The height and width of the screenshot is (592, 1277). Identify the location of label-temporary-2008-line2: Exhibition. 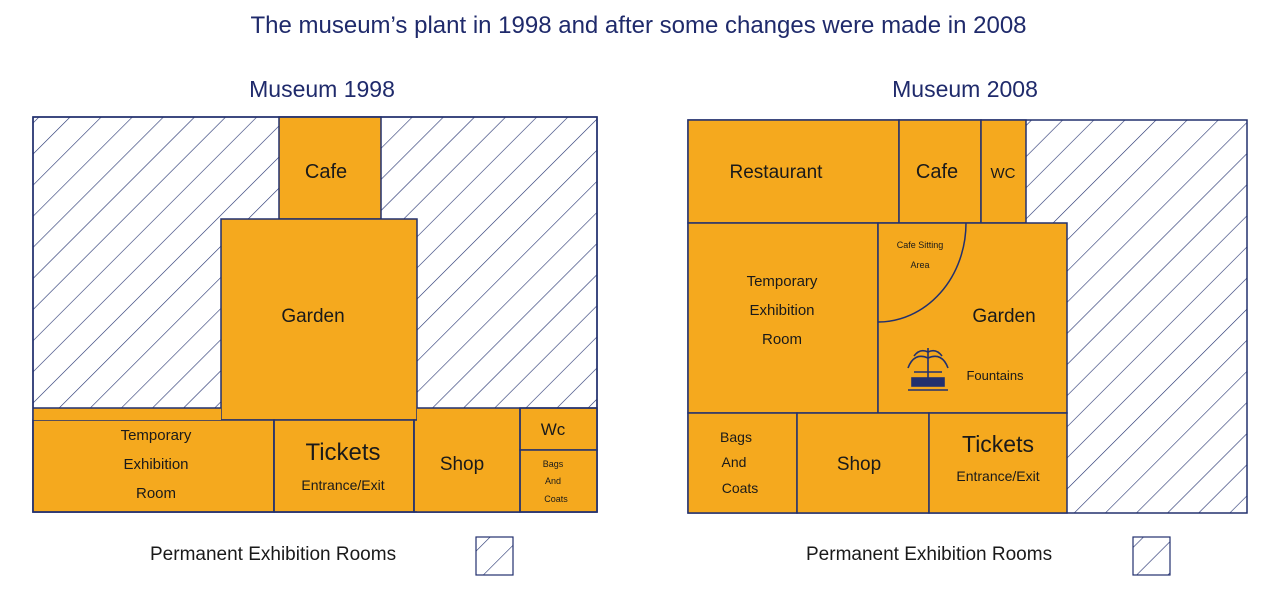
(781, 310).